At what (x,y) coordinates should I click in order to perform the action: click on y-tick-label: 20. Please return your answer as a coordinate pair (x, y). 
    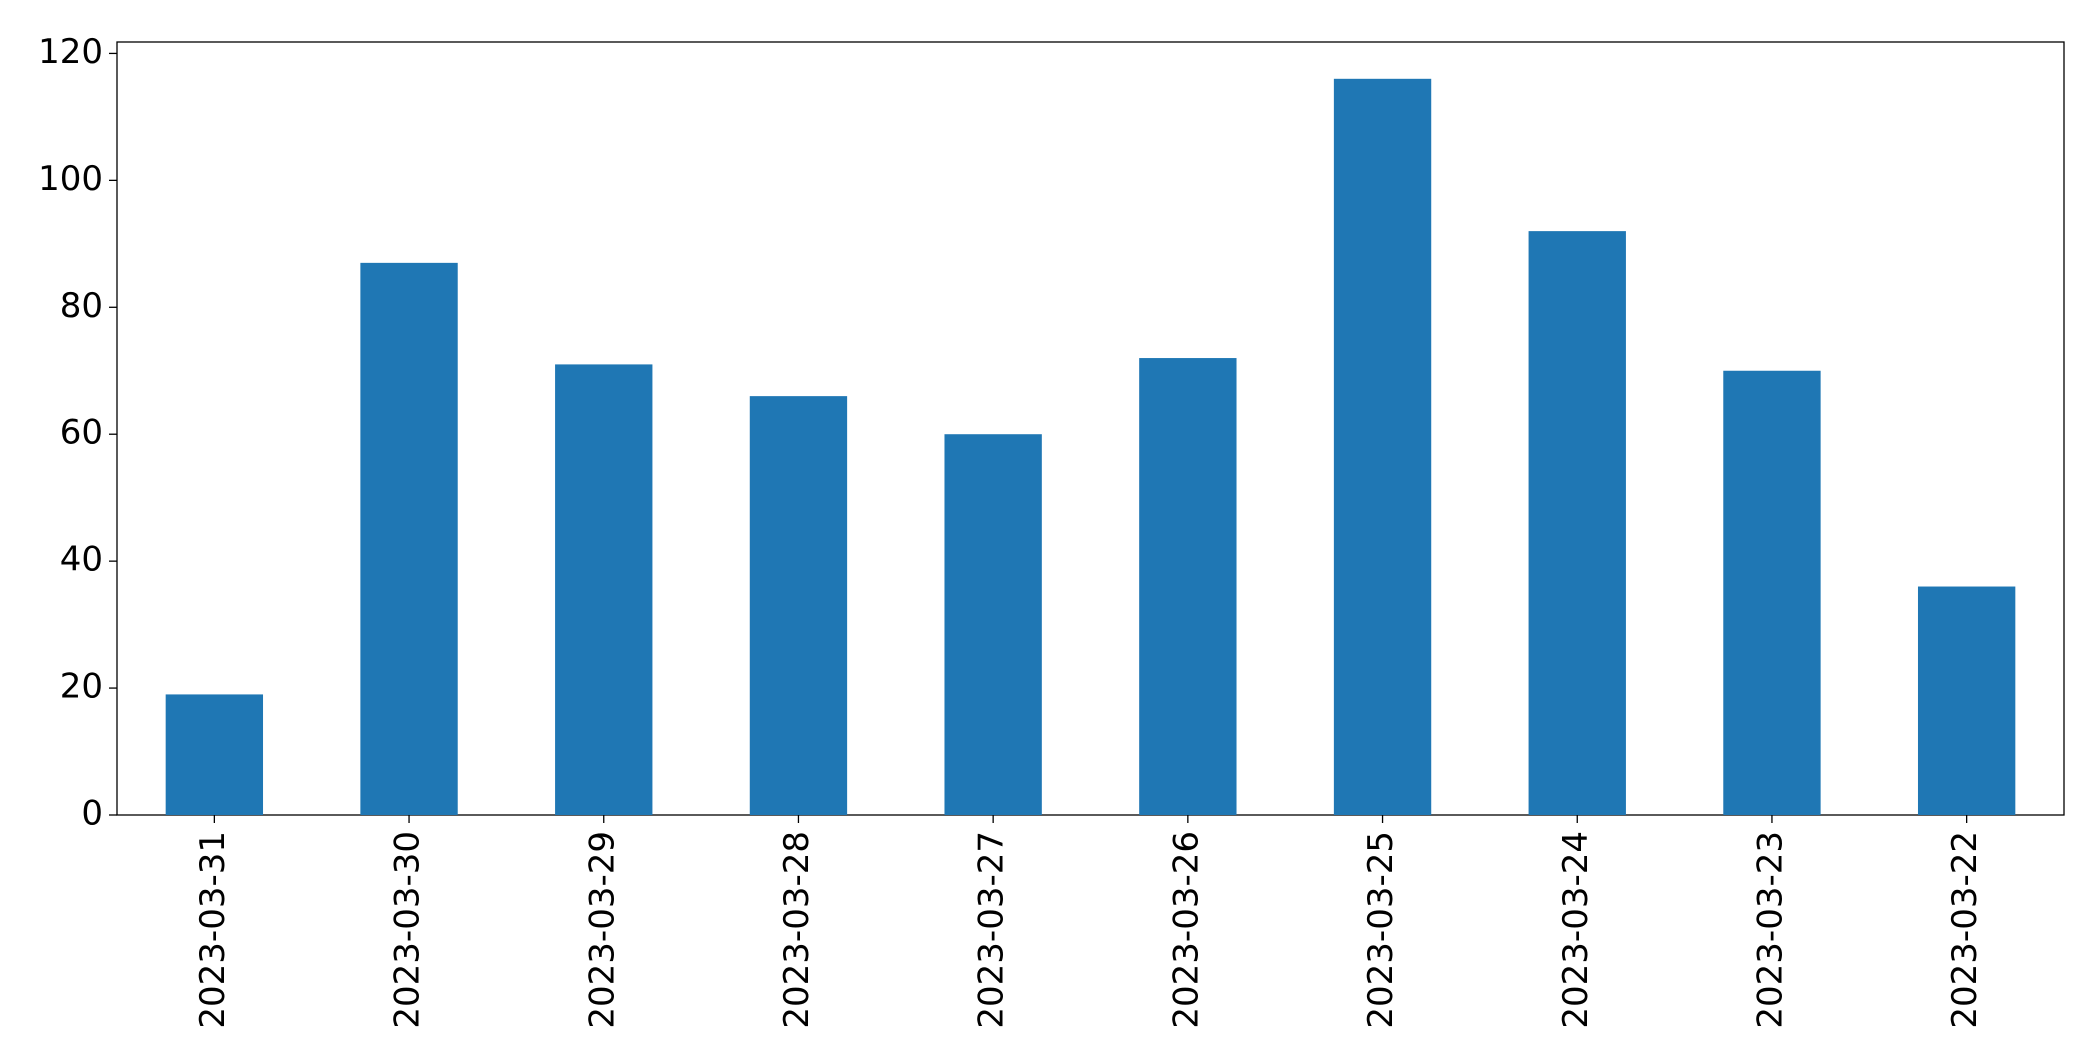
    Looking at the image, I should click on (81, 687).